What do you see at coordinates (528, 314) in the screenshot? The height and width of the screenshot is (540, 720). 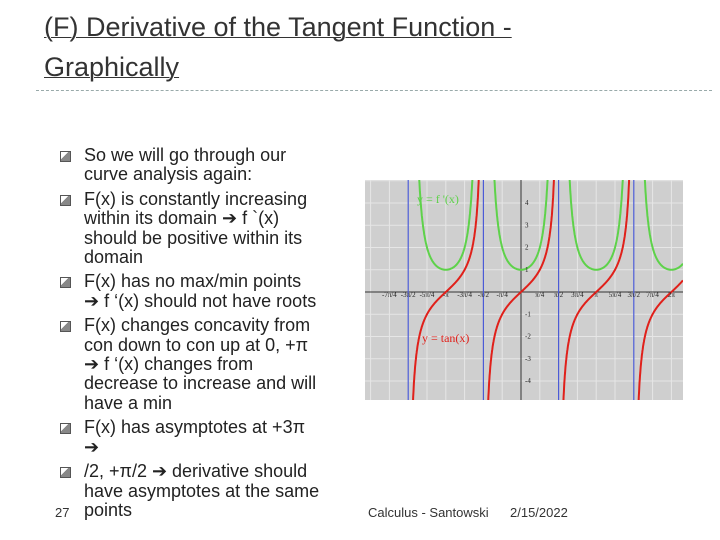 I see `y-tick-label: -1` at bounding box center [528, 314].